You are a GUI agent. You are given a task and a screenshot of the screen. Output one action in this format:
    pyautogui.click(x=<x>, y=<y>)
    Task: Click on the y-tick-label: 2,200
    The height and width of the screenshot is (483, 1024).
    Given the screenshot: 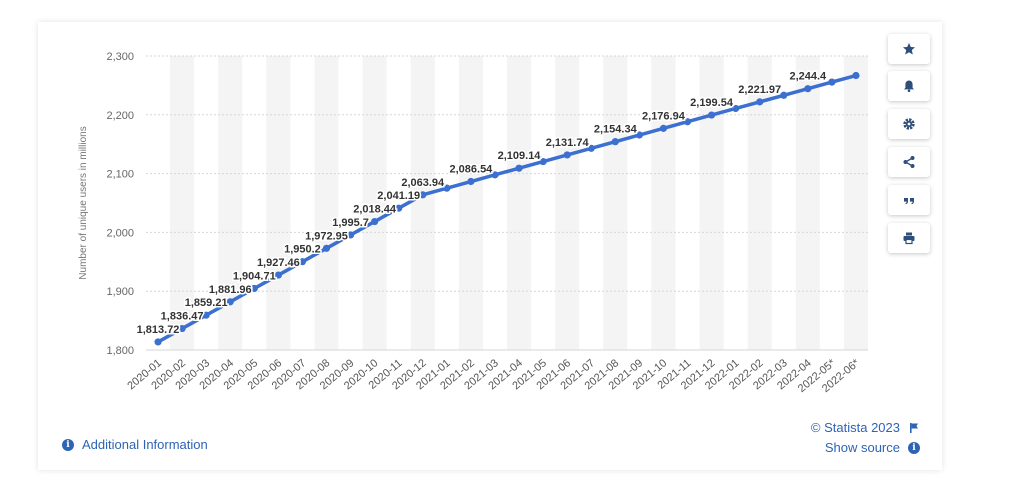 What is the action you would take?
    pyautogui.click(x=120, y=116)
    